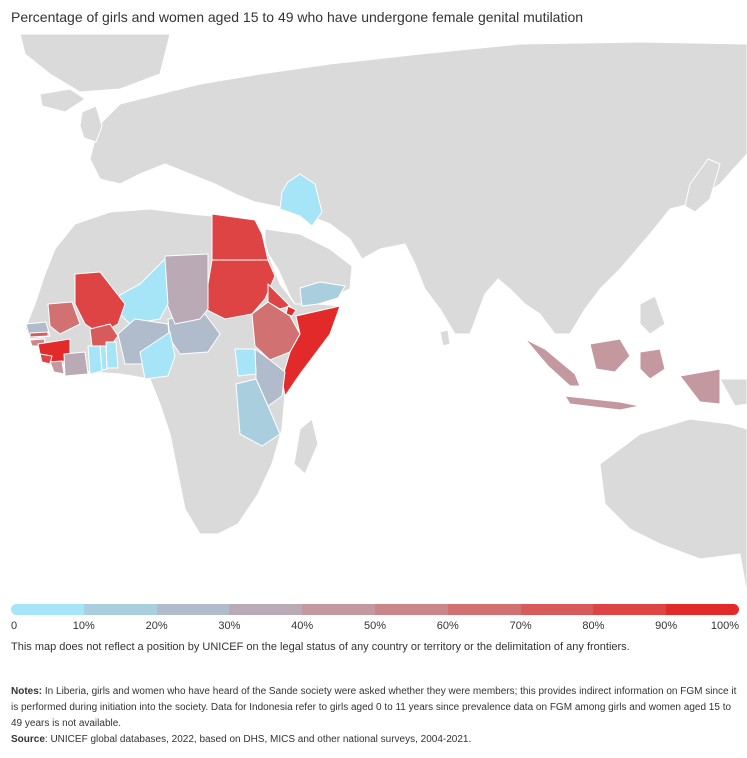 The height and width of the screenshot is (758, 747). I want to click on legend-tick-label: 20%, so click(156, 626).